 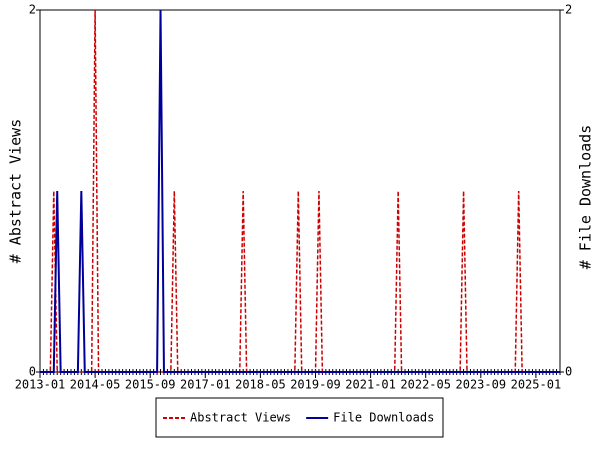 I want to click on x-tick-label: 2021-01, so click(x=370, y=385).